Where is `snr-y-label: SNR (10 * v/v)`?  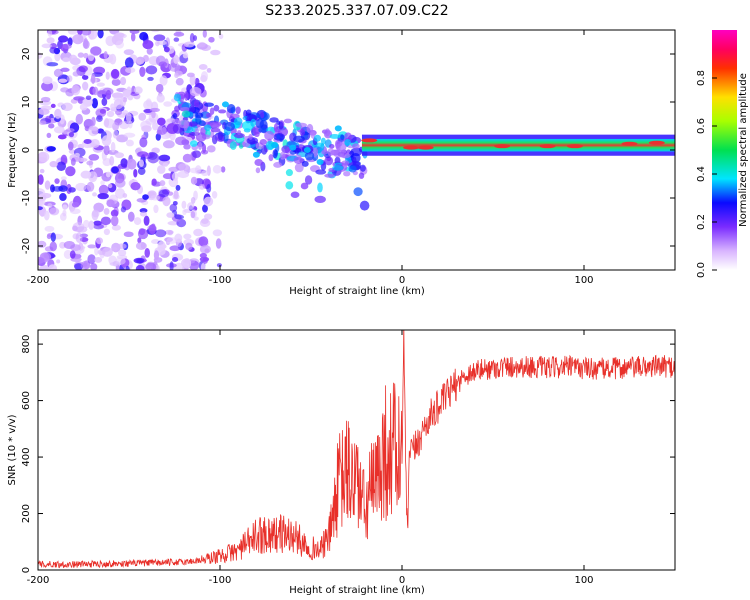
snr-y-label: SNR (10 * v/v) is located at coordinates (12, 449).